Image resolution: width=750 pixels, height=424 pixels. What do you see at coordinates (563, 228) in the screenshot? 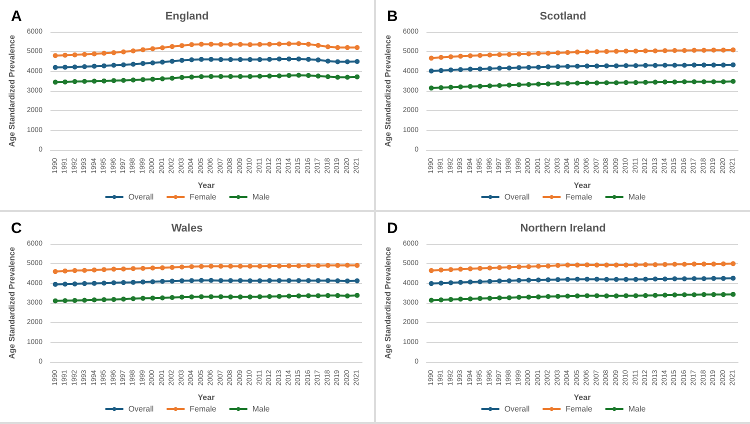
I see `chart-title: Northern Ireland` at bounding box center [563, 228].